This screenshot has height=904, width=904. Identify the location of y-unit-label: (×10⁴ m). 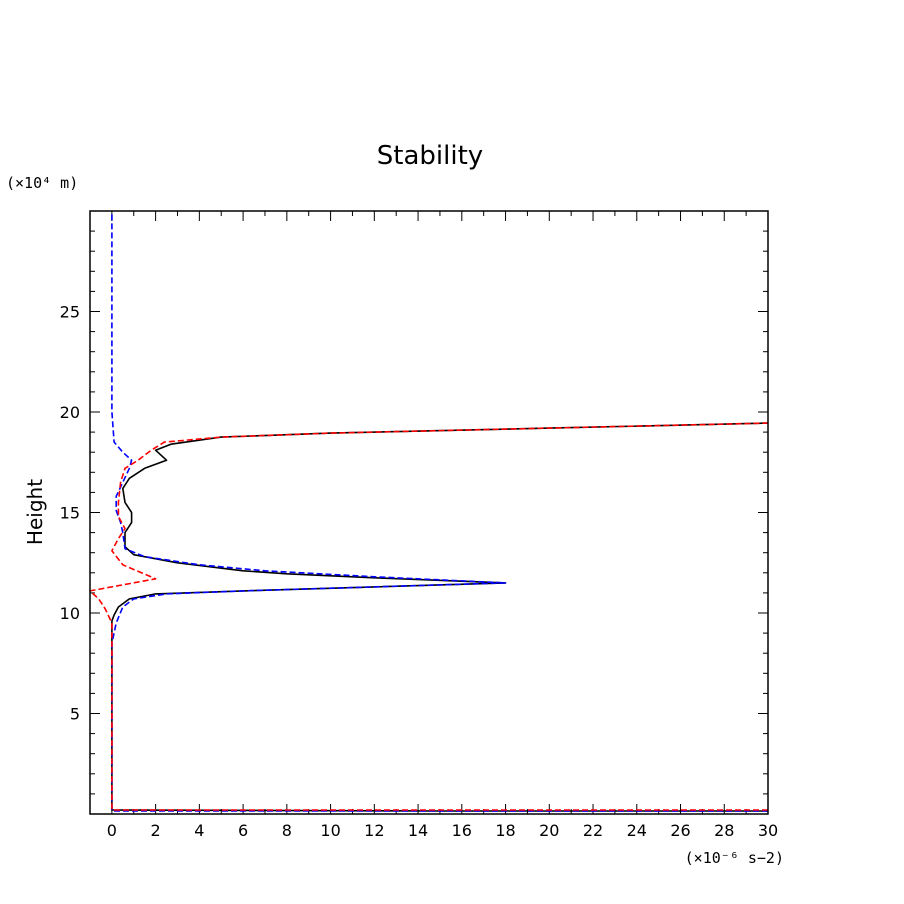
(42, 183).